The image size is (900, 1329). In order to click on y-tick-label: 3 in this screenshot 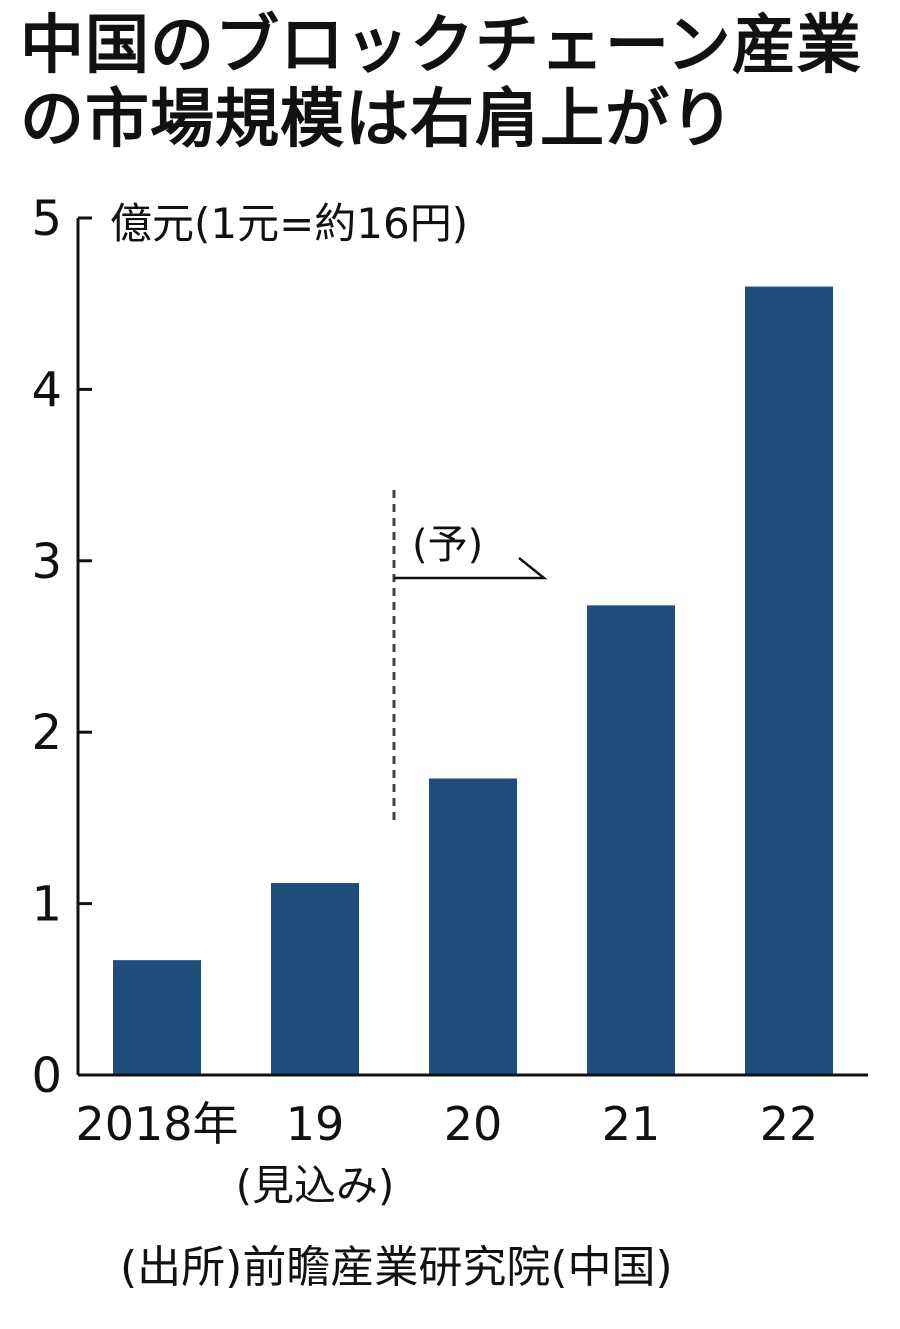, I will do `click(46, 562)`.